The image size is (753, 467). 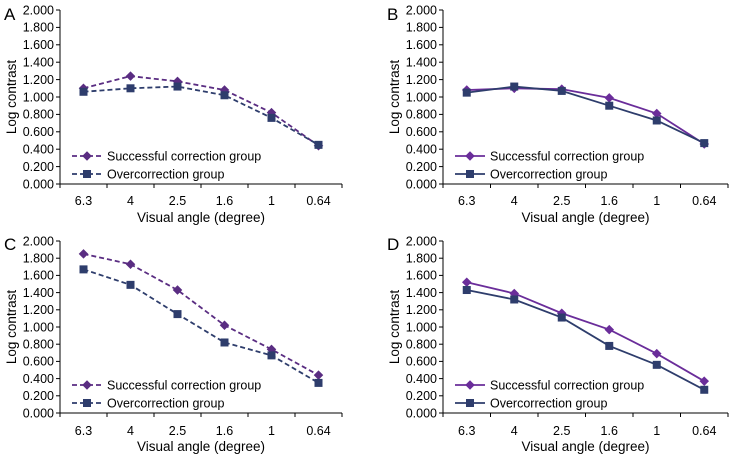 I want to click on panel-letter: B, so click(x=392, y=14).